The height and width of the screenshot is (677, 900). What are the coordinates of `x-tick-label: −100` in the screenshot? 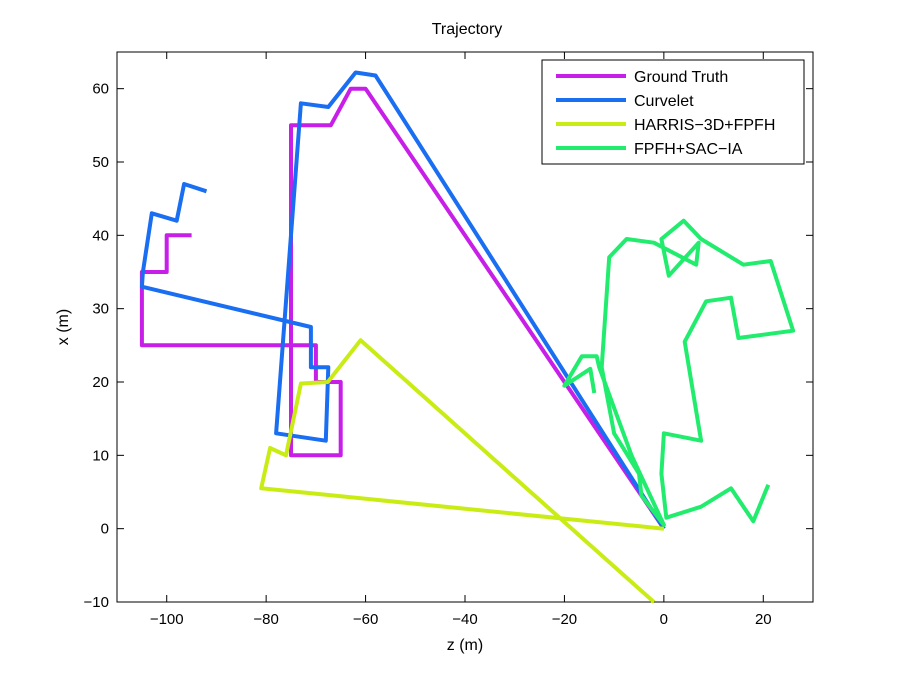 It's located at (167, 619).